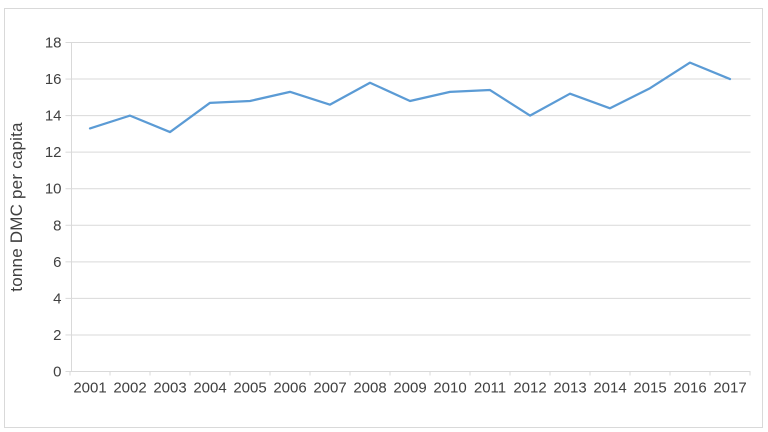 The image size is (768, 432). Describe the element at coordinates (410, 97) in the screenshot. I see `data-line` at that location.